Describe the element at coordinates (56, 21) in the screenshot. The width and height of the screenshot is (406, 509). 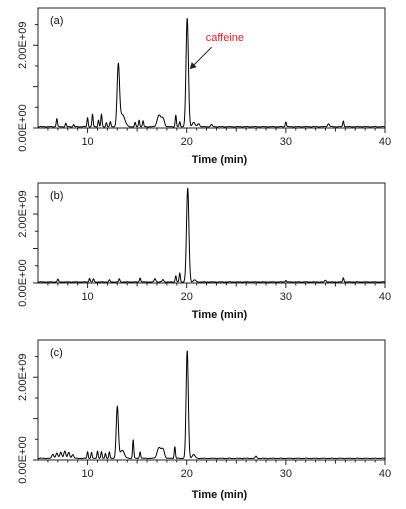
I see `panel-label: (a)` at that location.